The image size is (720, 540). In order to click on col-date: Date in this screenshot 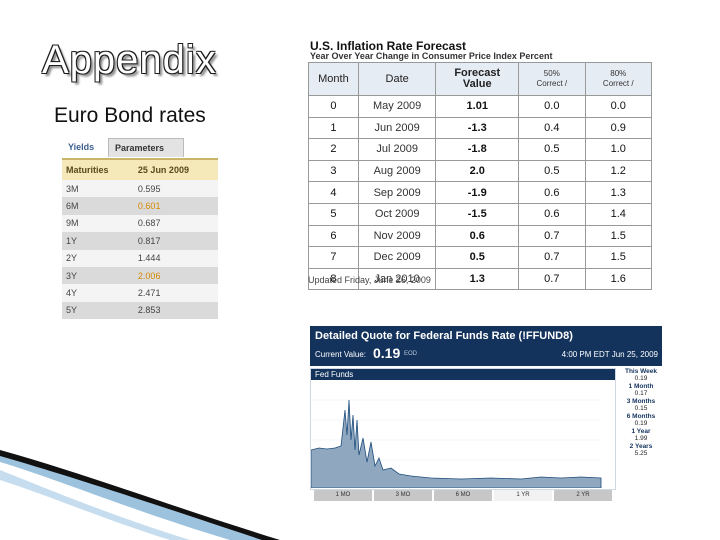, I will do `click(397, 79)`.